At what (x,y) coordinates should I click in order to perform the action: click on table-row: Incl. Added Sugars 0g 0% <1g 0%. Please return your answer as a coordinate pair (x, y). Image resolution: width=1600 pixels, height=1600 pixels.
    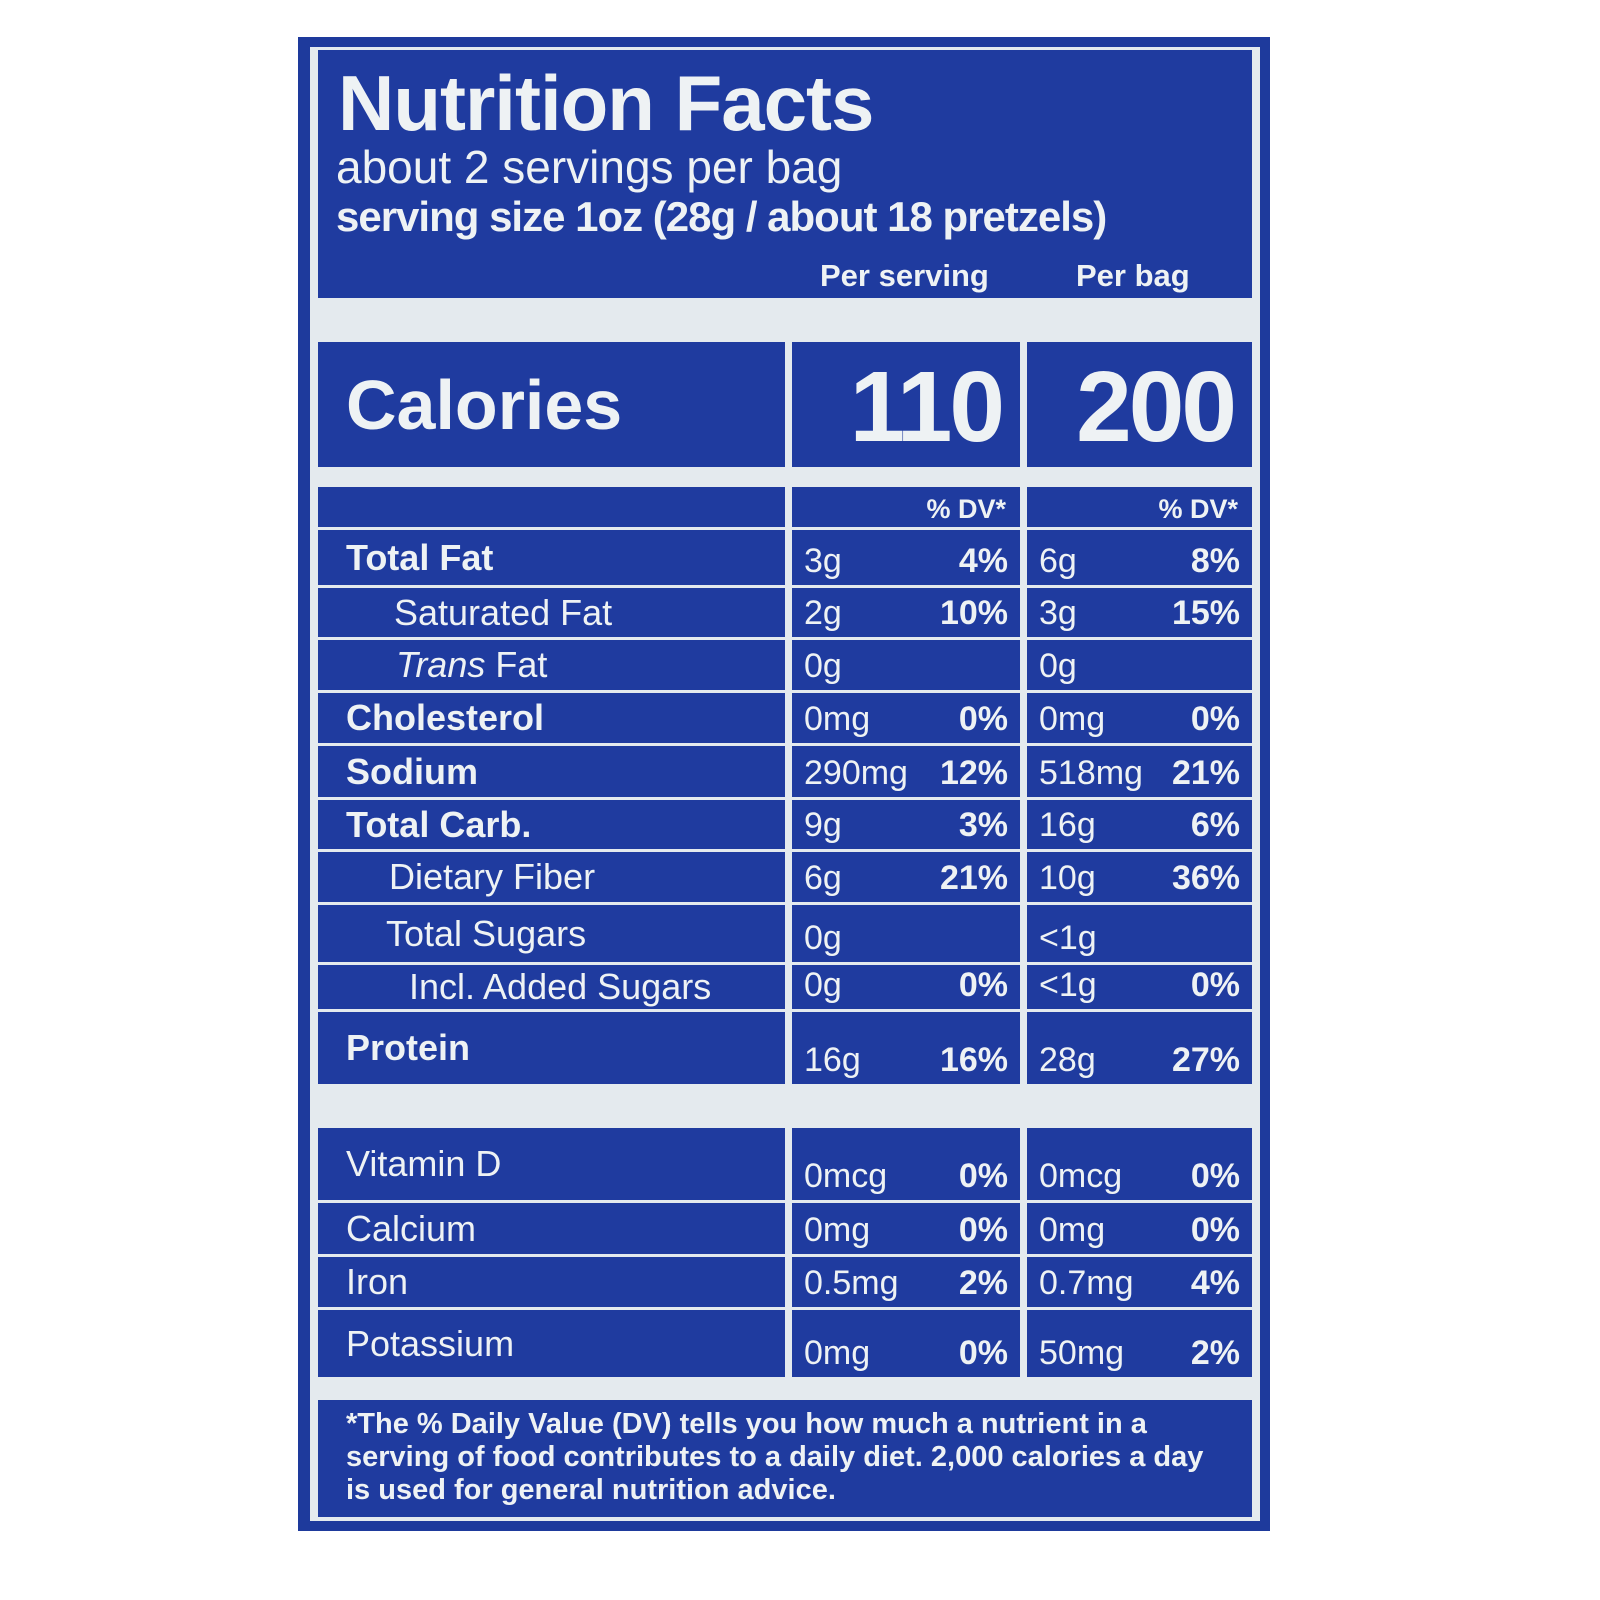
    Looking at the image, I should click on (785, 987).